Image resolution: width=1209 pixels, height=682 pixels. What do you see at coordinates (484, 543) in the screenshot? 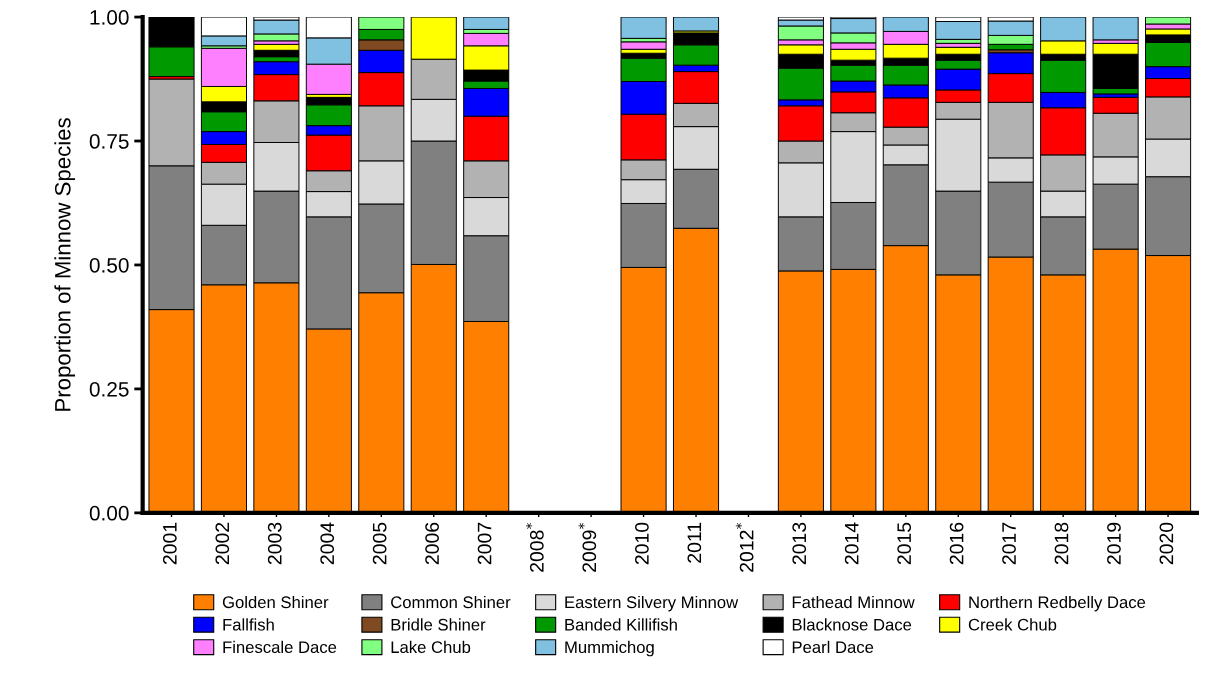
I see `x-tick-label: 2007` at bounding box center [484, 543].